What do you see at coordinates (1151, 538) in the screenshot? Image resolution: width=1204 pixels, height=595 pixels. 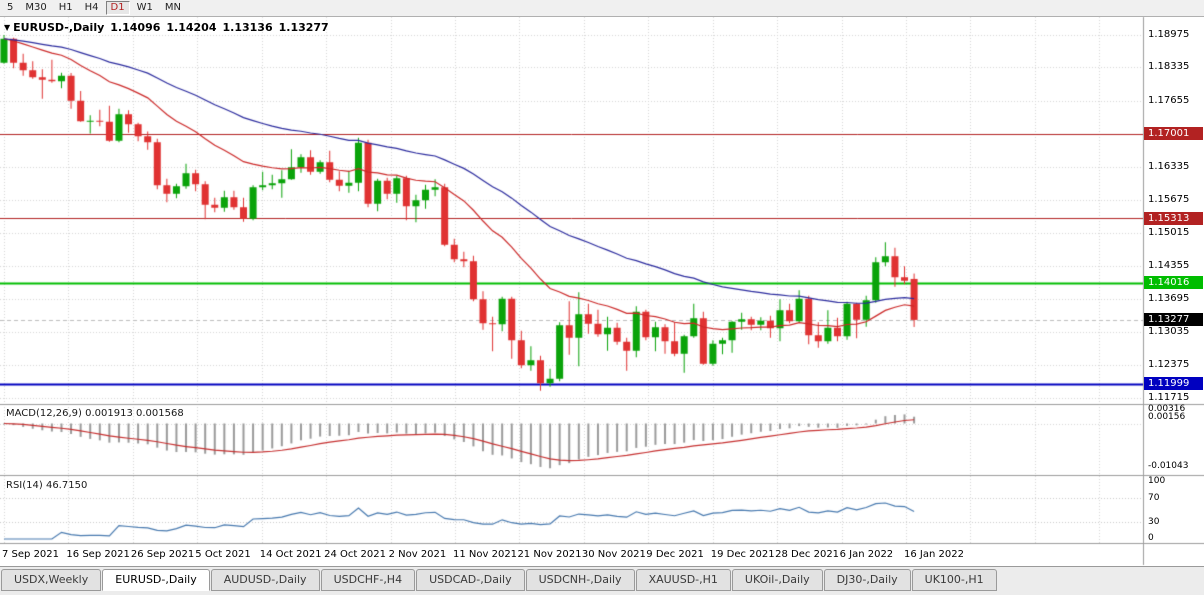 I see `rsi-axis-0: 0` at bounding box center [1151, 538].